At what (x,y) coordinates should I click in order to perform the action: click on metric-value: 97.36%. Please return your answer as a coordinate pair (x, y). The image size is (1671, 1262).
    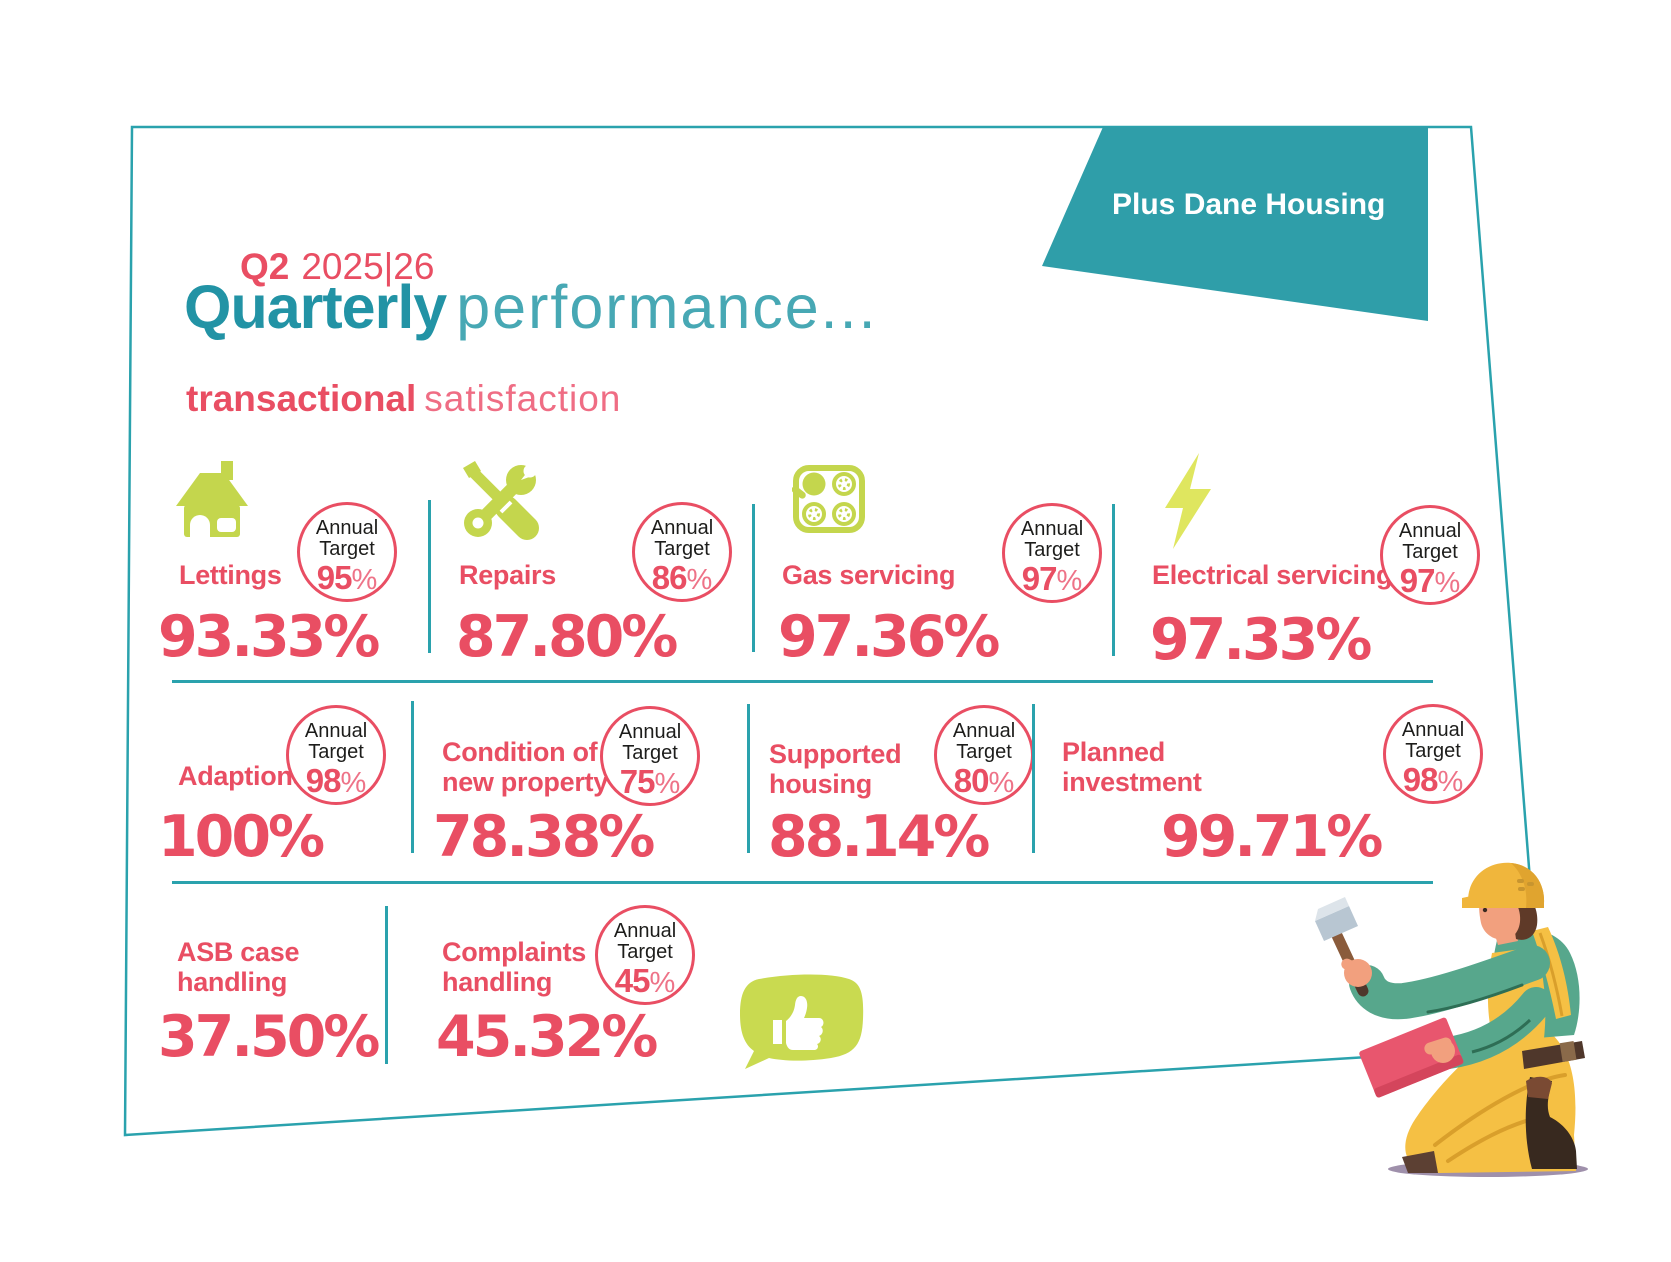
    Looking at the image, I should click on (889, 637).